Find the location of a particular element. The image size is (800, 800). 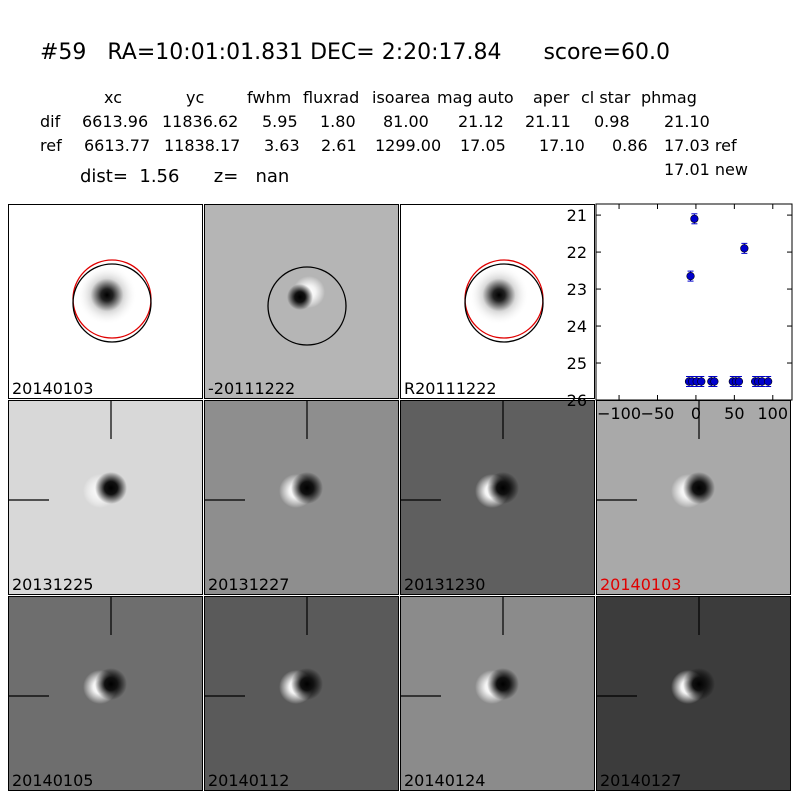

stamp-date-label: 20140127 is located at coordinates (641, 780).